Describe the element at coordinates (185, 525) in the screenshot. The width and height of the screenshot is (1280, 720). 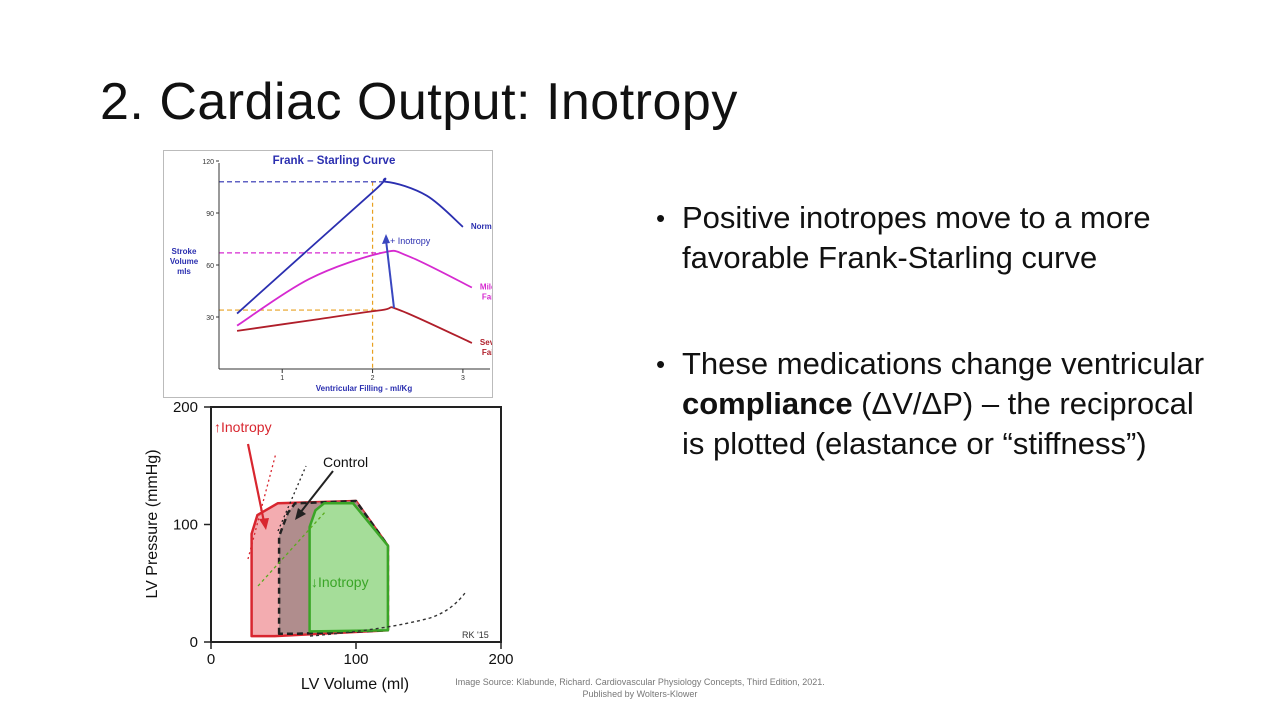
I see `y-tick-label: 100` at that location.